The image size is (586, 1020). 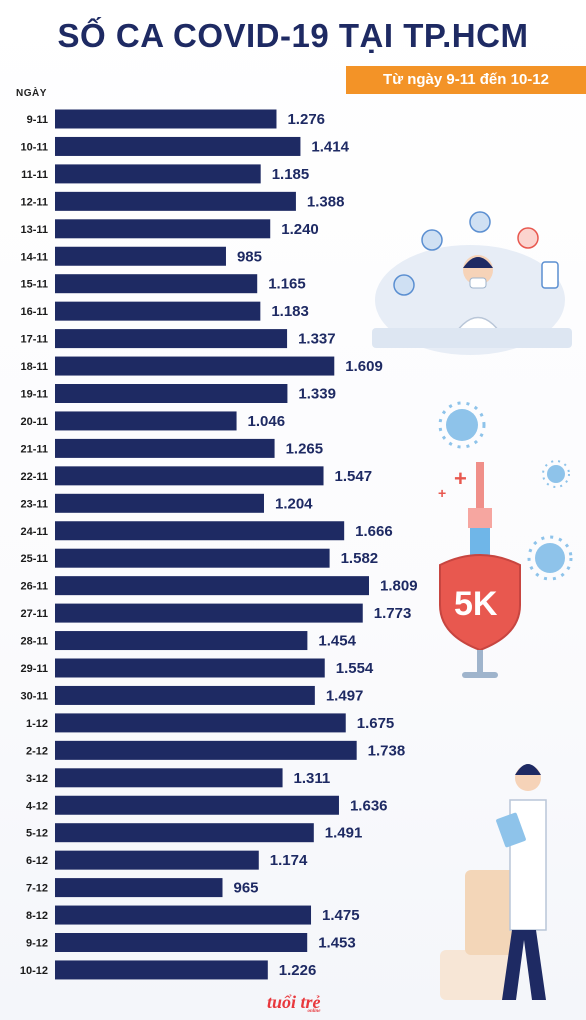 What do you see at coordinates (399, 586) in the screenshot?
I see `value-label: 1.809` at bounding box center [399, 586].